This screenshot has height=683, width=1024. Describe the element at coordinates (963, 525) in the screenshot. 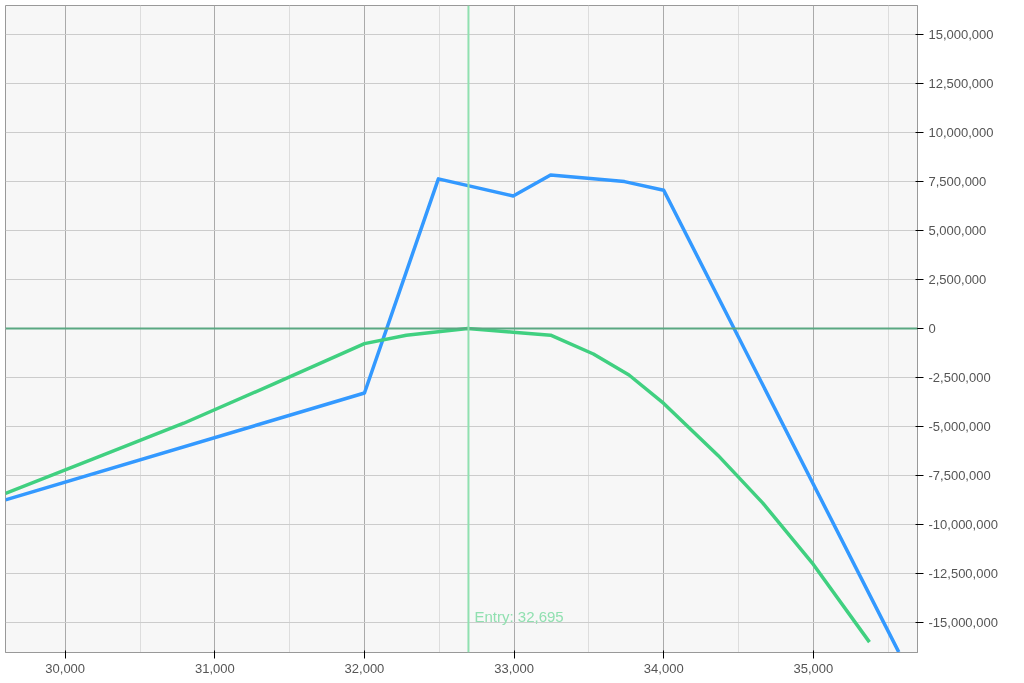

I see `y-tick-label: -10,000,000` at that location.